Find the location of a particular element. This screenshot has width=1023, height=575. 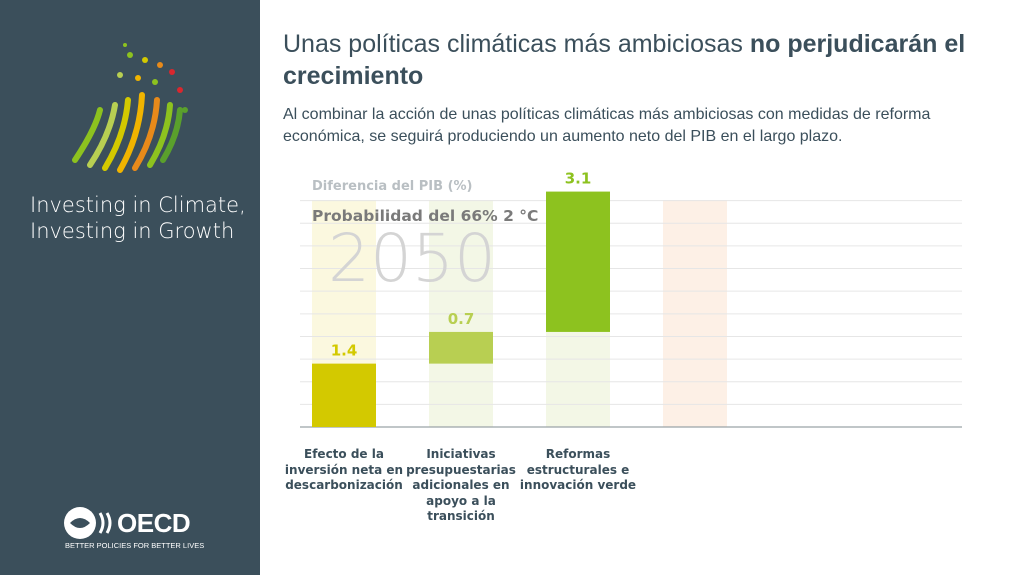

y-axis-label: Diferencia del PIB (%) is located at coordinates (392, 186).